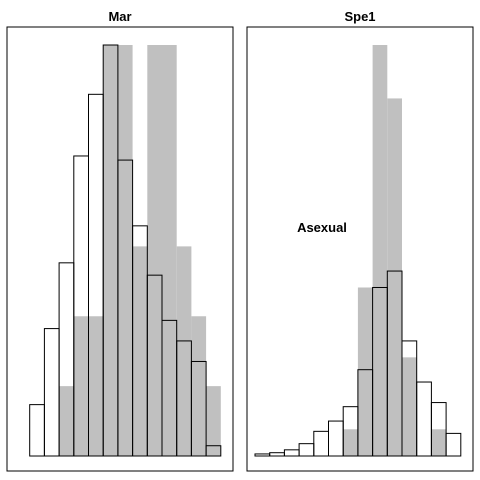  I want to click on panel-title-mar: Mar, so click(119, 16).